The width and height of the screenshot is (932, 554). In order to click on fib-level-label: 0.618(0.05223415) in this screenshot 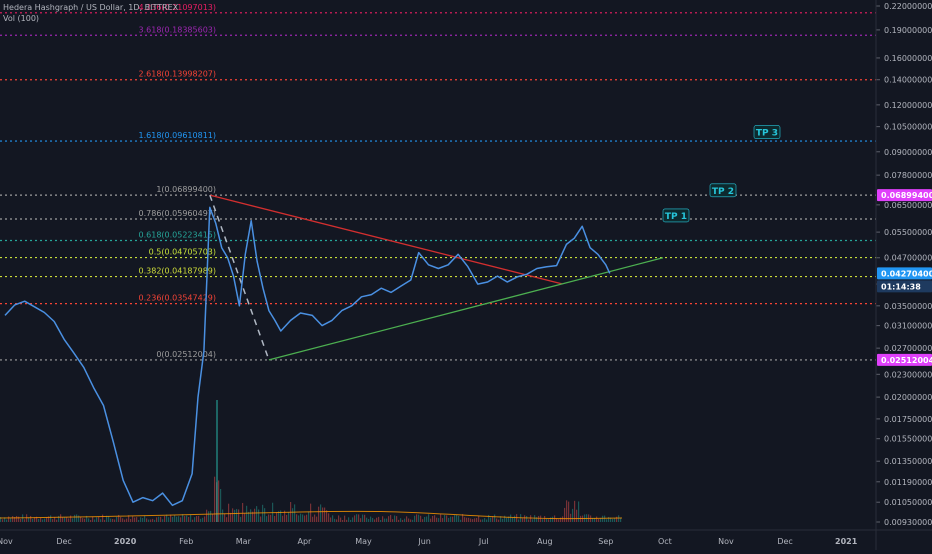, I will do `click(178, 235)`.